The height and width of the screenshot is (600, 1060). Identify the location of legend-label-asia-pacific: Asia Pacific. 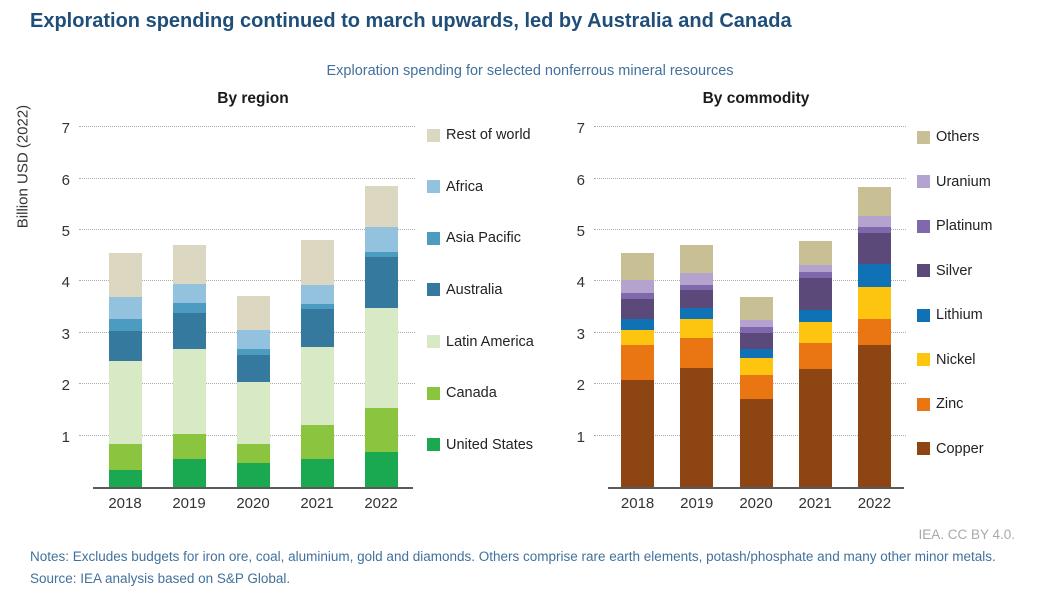
(483, 238).